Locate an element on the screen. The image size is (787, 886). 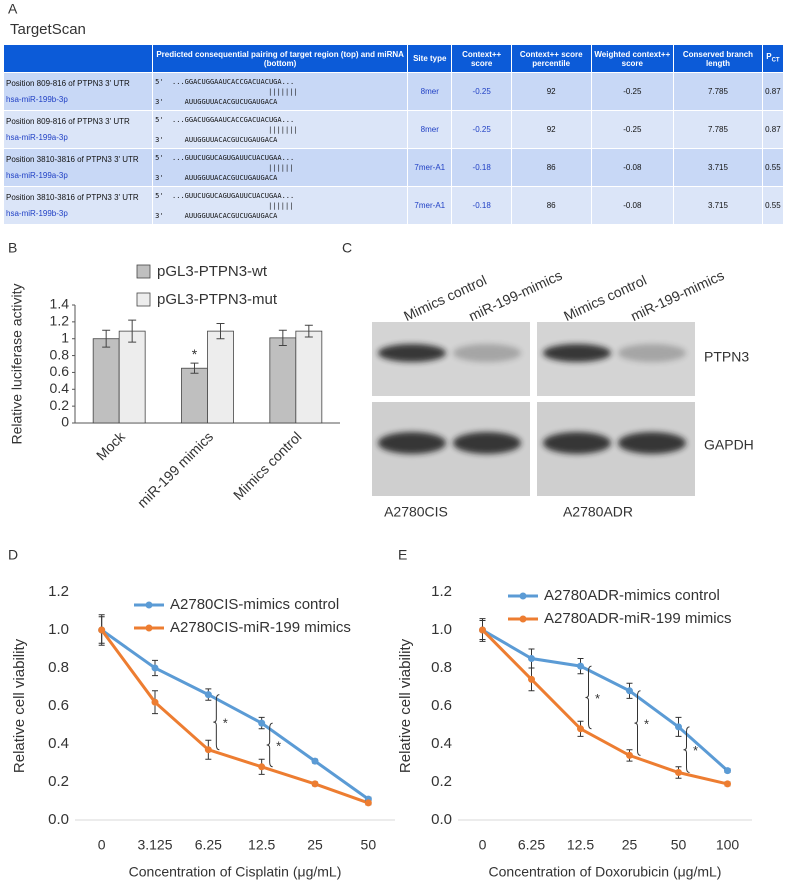
seq-line: 3' AUUGGUUACACGUCUGAUGACA is located at coordinates (280, 102).